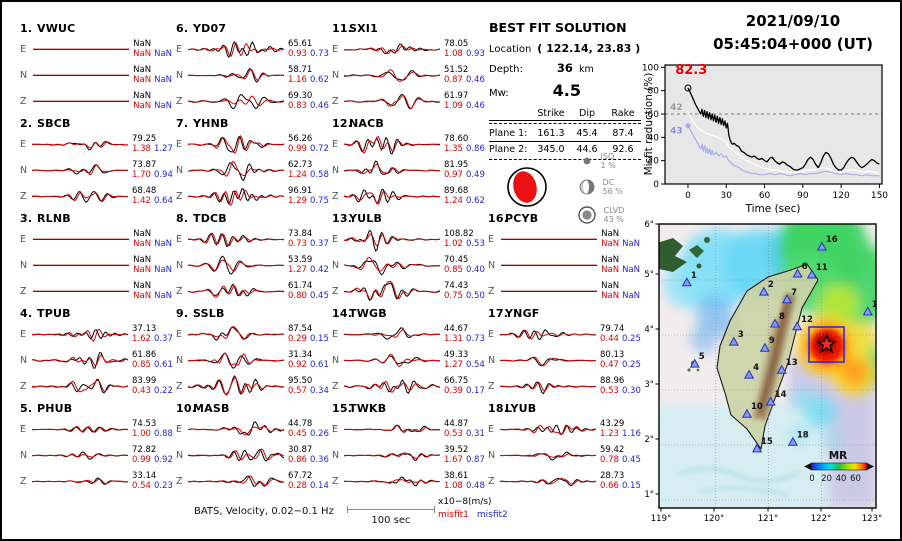 The image size is (902, 541). What do you see at coordinates (252, 29) in the screenshot?
I see `station-title: 6. YD07` at bounding box center [252, 29].